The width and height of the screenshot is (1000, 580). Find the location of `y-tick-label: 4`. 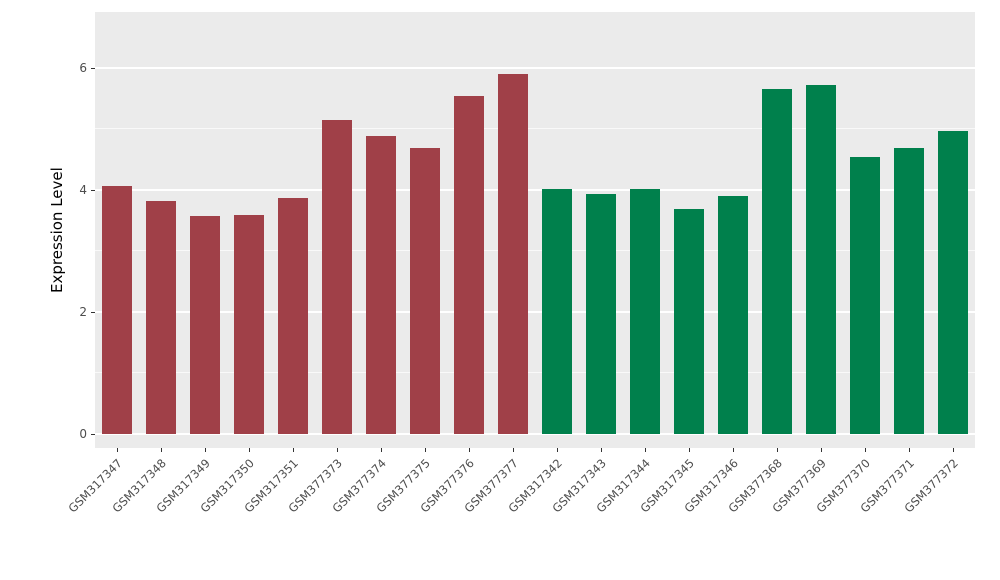

y-tick-label: 4 is located at coordinates (83, 190).